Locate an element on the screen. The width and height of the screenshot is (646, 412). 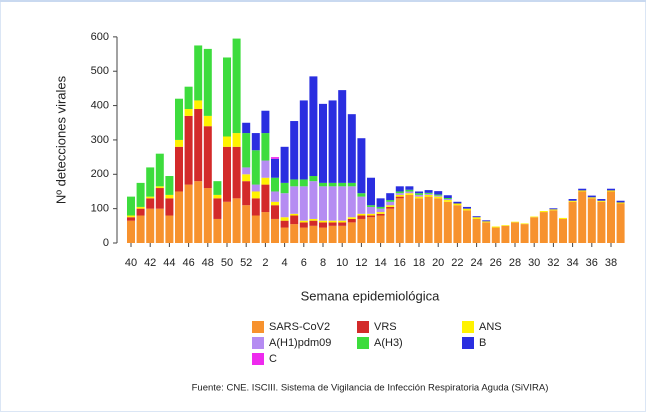
x-tick-label: 8 is located at coordinates (323, 263).